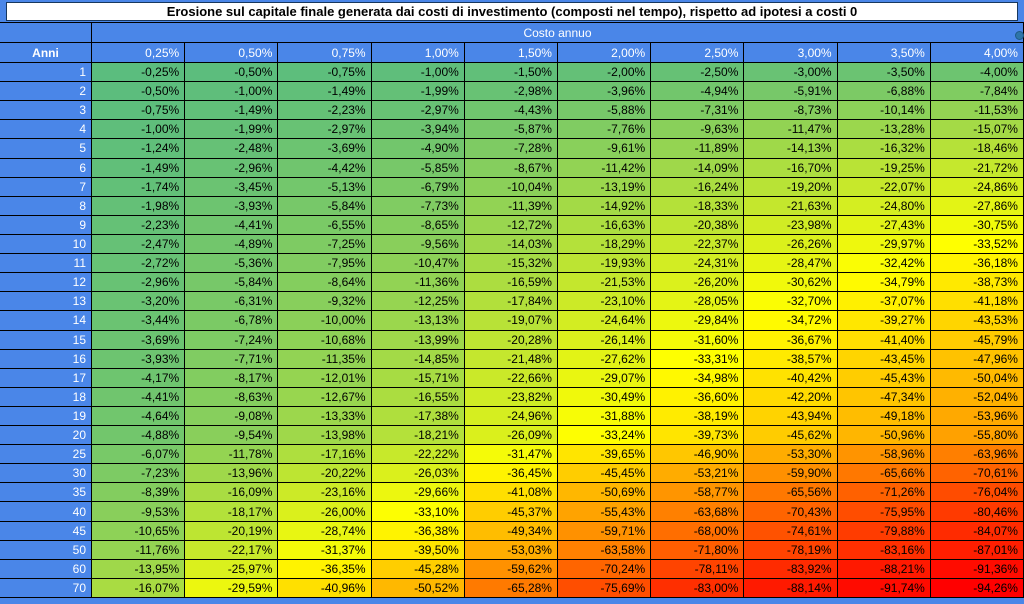 The image size is (1024, 604). Describe the element at coordinates (884, 455) in the screenshot. I see `value-cell: -58,96%` at that location.